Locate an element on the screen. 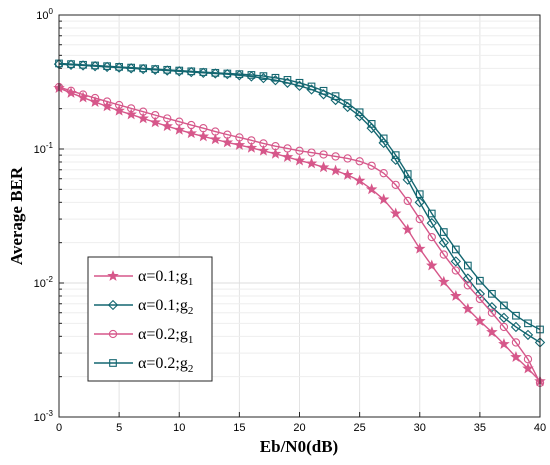  legend-item-1: α=0.1;g1 is located at coordinates (143, 278).